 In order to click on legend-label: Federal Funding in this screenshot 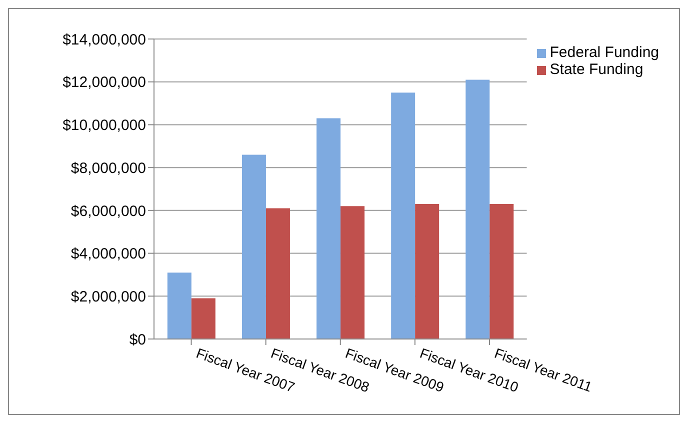, I will do `click(604, 52)`.